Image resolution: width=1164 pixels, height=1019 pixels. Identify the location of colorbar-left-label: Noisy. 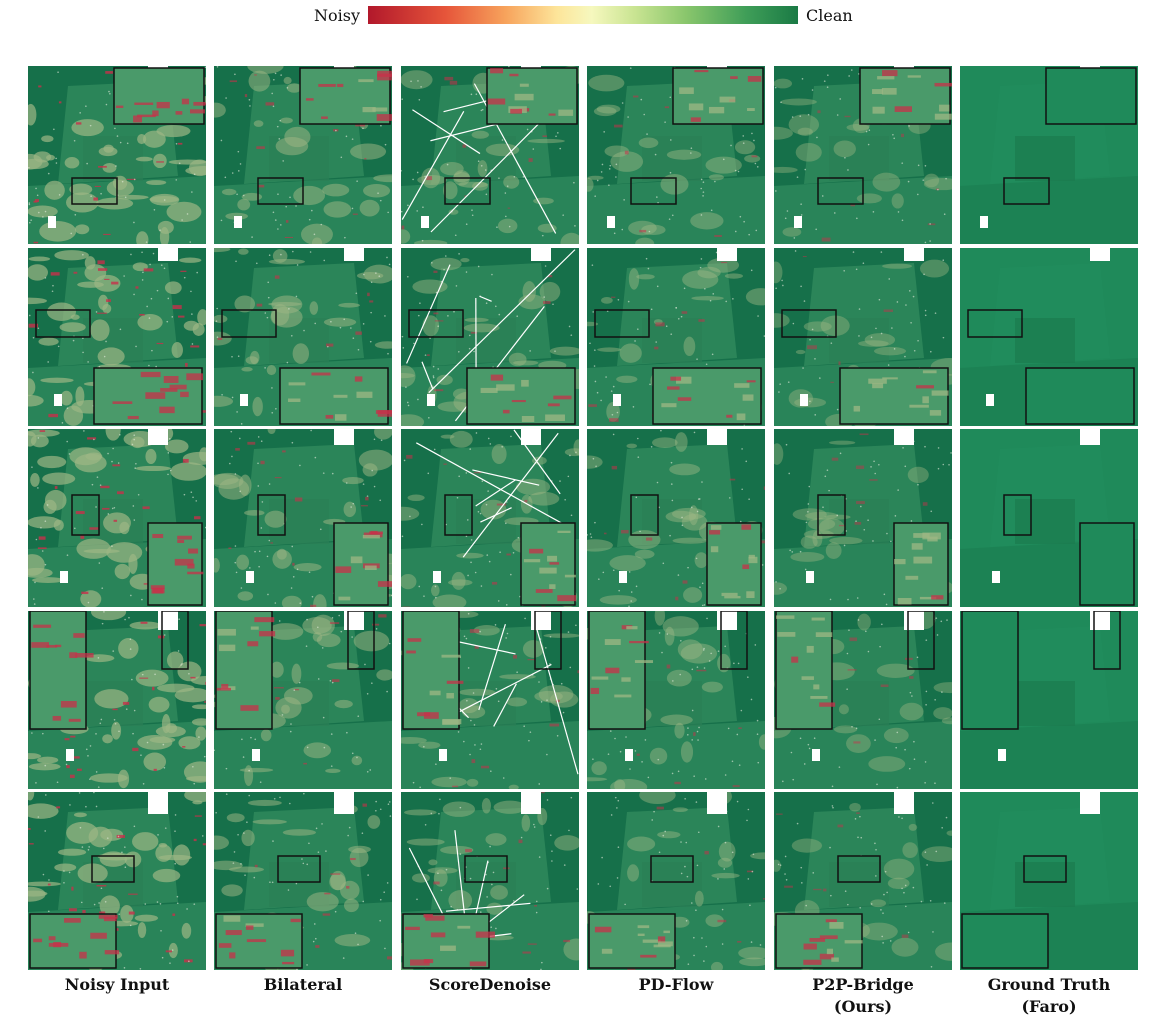
(337, 15).